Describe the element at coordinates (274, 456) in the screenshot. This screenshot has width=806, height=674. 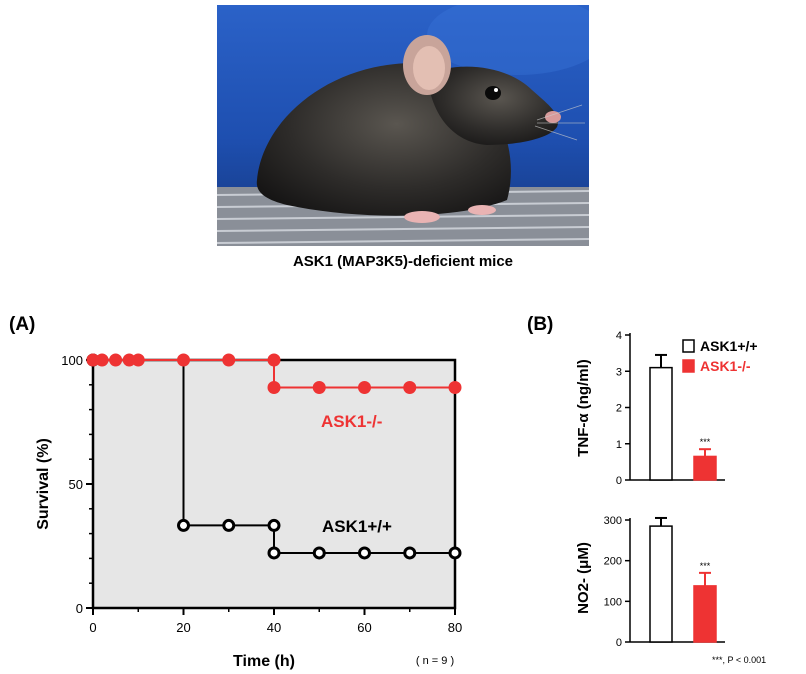
I see `series-line-wt` at that location.